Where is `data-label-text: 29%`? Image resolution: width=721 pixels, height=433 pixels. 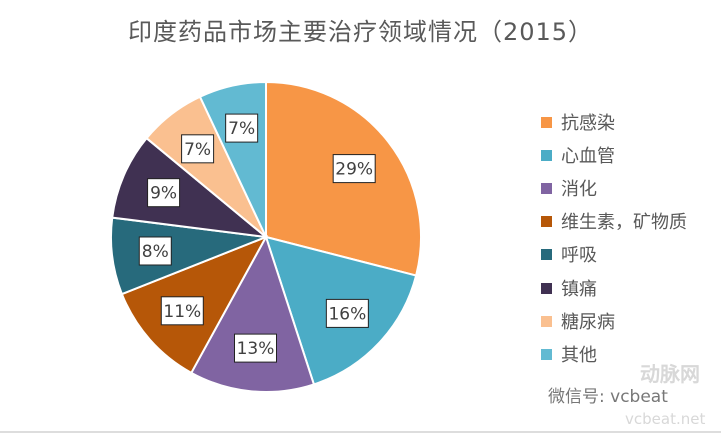 data-label-text: 29% is located at coordinates (354, 170).